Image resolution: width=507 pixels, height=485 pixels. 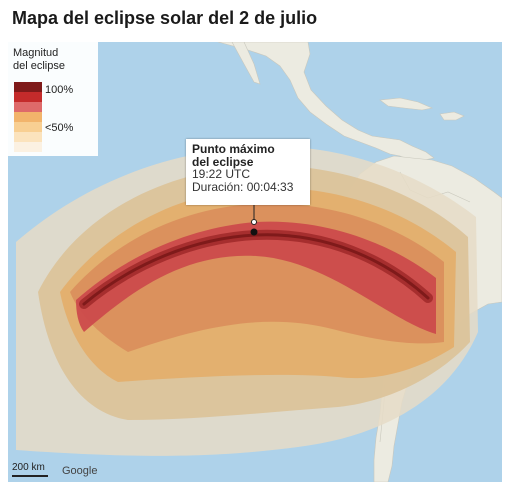 I want to click on land-hispaniola, so click(x=452, y=116).